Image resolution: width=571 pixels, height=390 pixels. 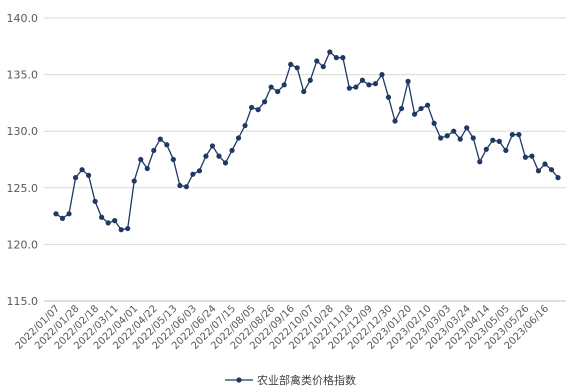 What do you see at coordinates (23, 244) in the screenshot?
I see `y-tick-label: 120.0` at bounding box center [23, 244].